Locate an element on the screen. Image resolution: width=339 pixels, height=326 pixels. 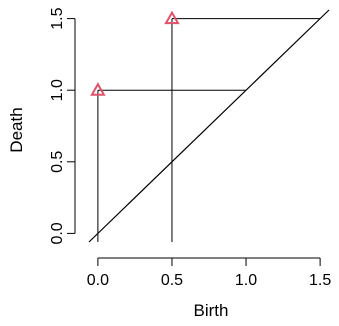
x-tick-label: 0.5 is located at coordinates (172, 280).